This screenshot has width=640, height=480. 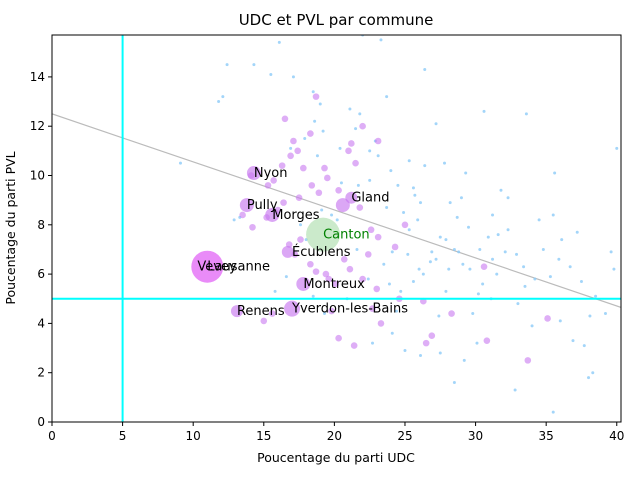 I want to click on x-axis-label: Poucentage du parti UDC, so click(x=336, y=457).